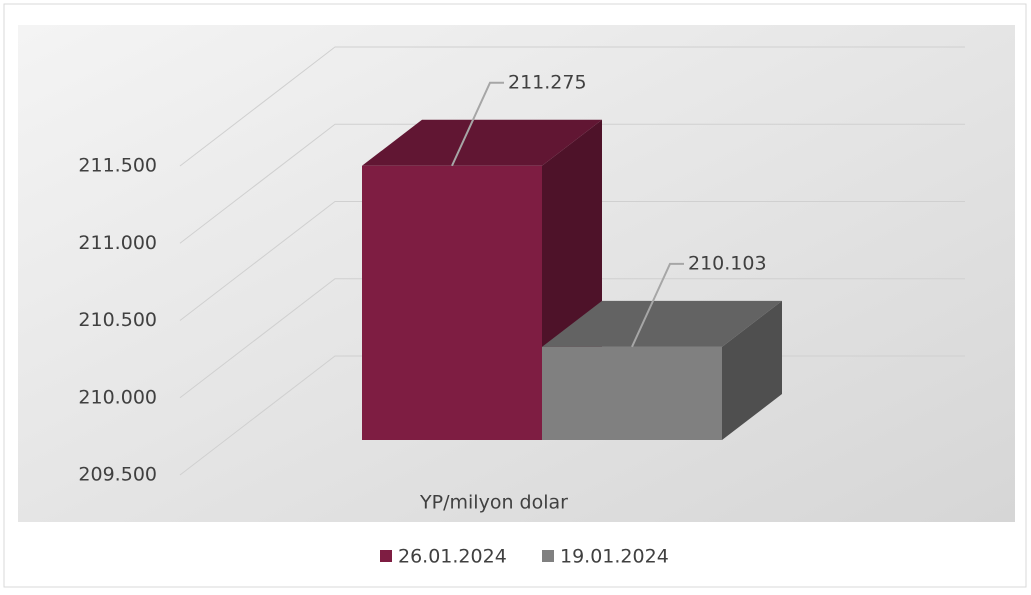 The image size is (1031, 595). What do you see at coordinates (117, 397) in the screenshot?
I see `y-tick-label: 210.000` at bounding box center [117, 397].